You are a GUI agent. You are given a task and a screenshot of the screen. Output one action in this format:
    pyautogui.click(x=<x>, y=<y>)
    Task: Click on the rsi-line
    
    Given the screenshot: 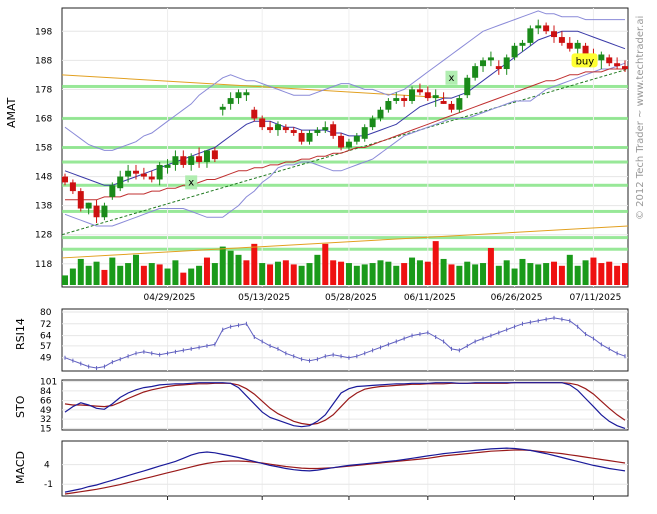 What is the action you would take?
    pyautogui.click(x=345, y=343)
    